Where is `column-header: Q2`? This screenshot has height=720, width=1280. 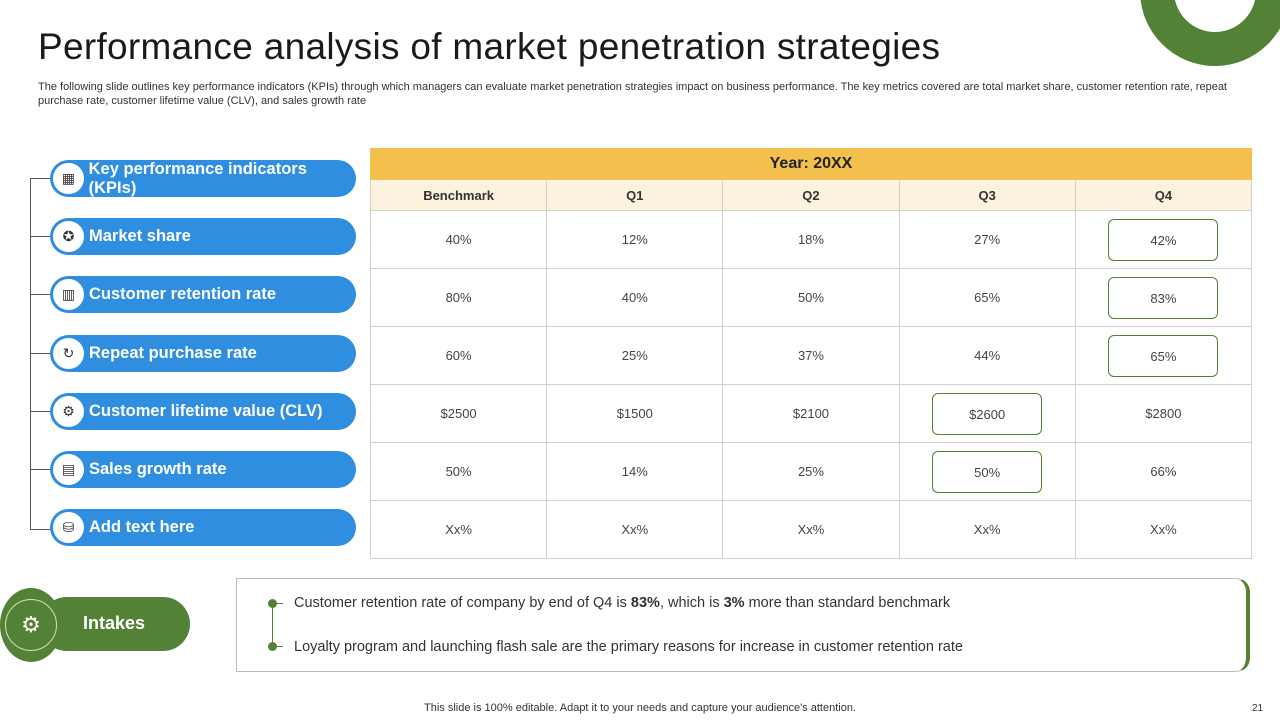 column-header: Q2 is located at coordinates (811, 195).